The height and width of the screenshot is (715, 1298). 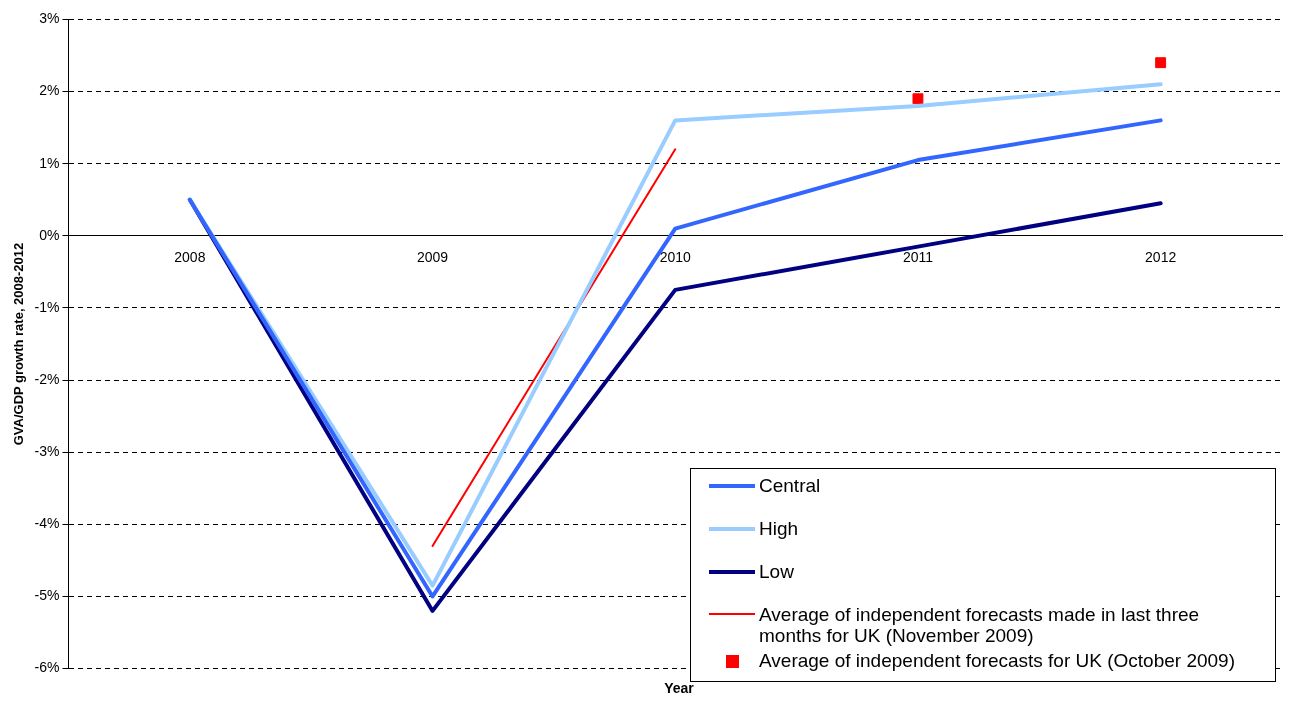 What do you see at coordinates (190, 257) in the screenshot?
I see `x-tick-label: 2008` at bounding box center [190, 257].